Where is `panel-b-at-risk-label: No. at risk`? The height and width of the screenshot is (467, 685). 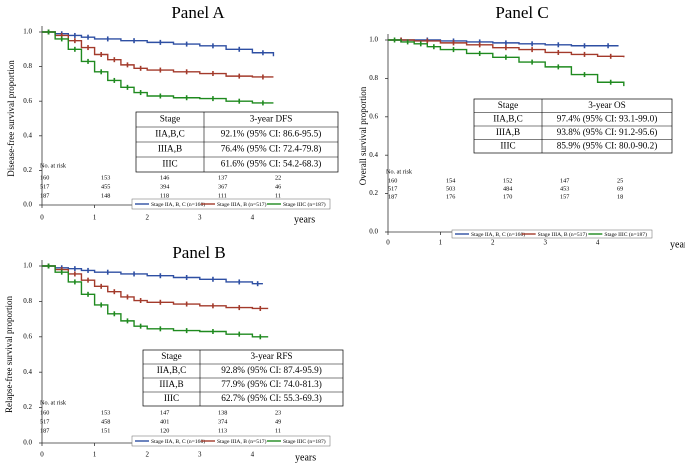
panel-b-at-risk-label: No. at risk is located at coordinates (53, 402).